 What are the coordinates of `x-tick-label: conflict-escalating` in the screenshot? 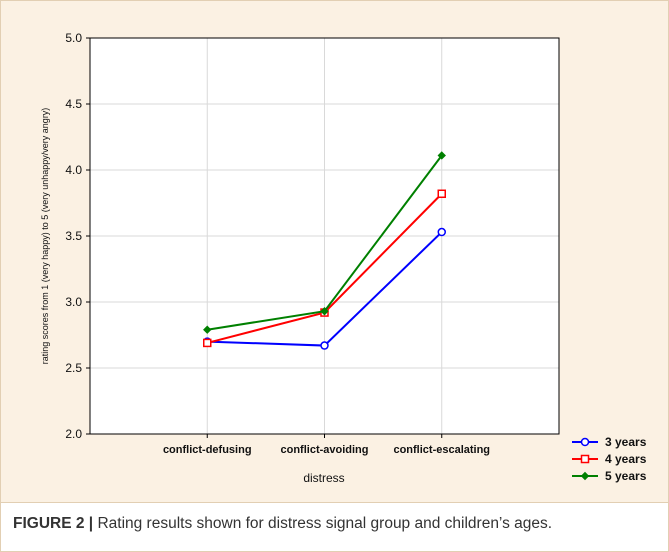 It's located at (441, 450).